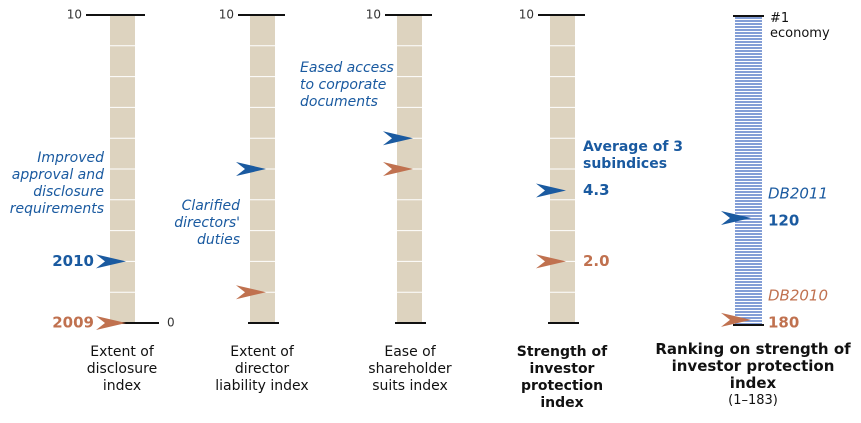 This screenshot has width=861, height=423. What do you see at coordinates (753, 400) in the screenshot?
I see `column-subtitle: (1–183)` at bounding box center [753, 400].